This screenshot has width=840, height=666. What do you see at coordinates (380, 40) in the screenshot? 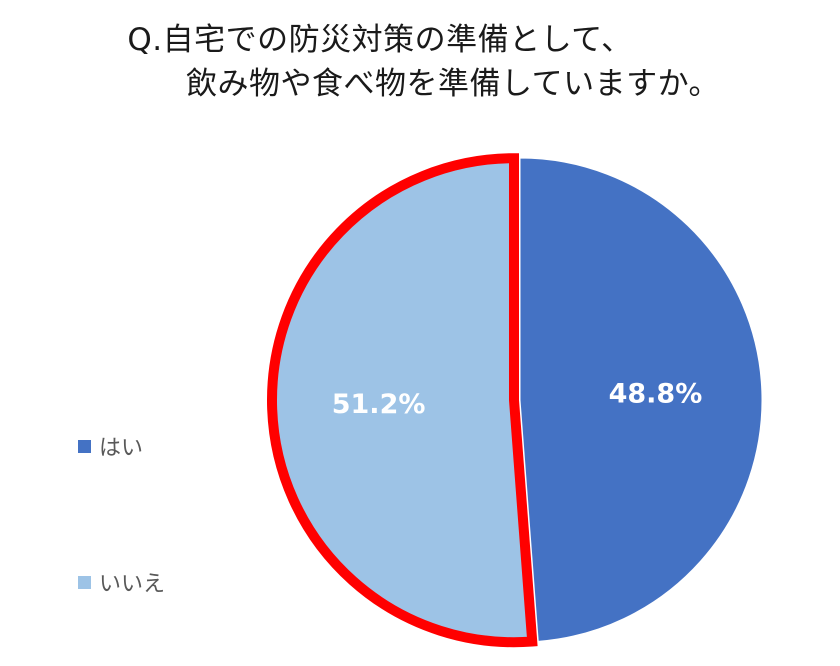
I see `chart-title-line-1: Q.自宅での防災対策の準備として、` at bounding box center [380, 40].